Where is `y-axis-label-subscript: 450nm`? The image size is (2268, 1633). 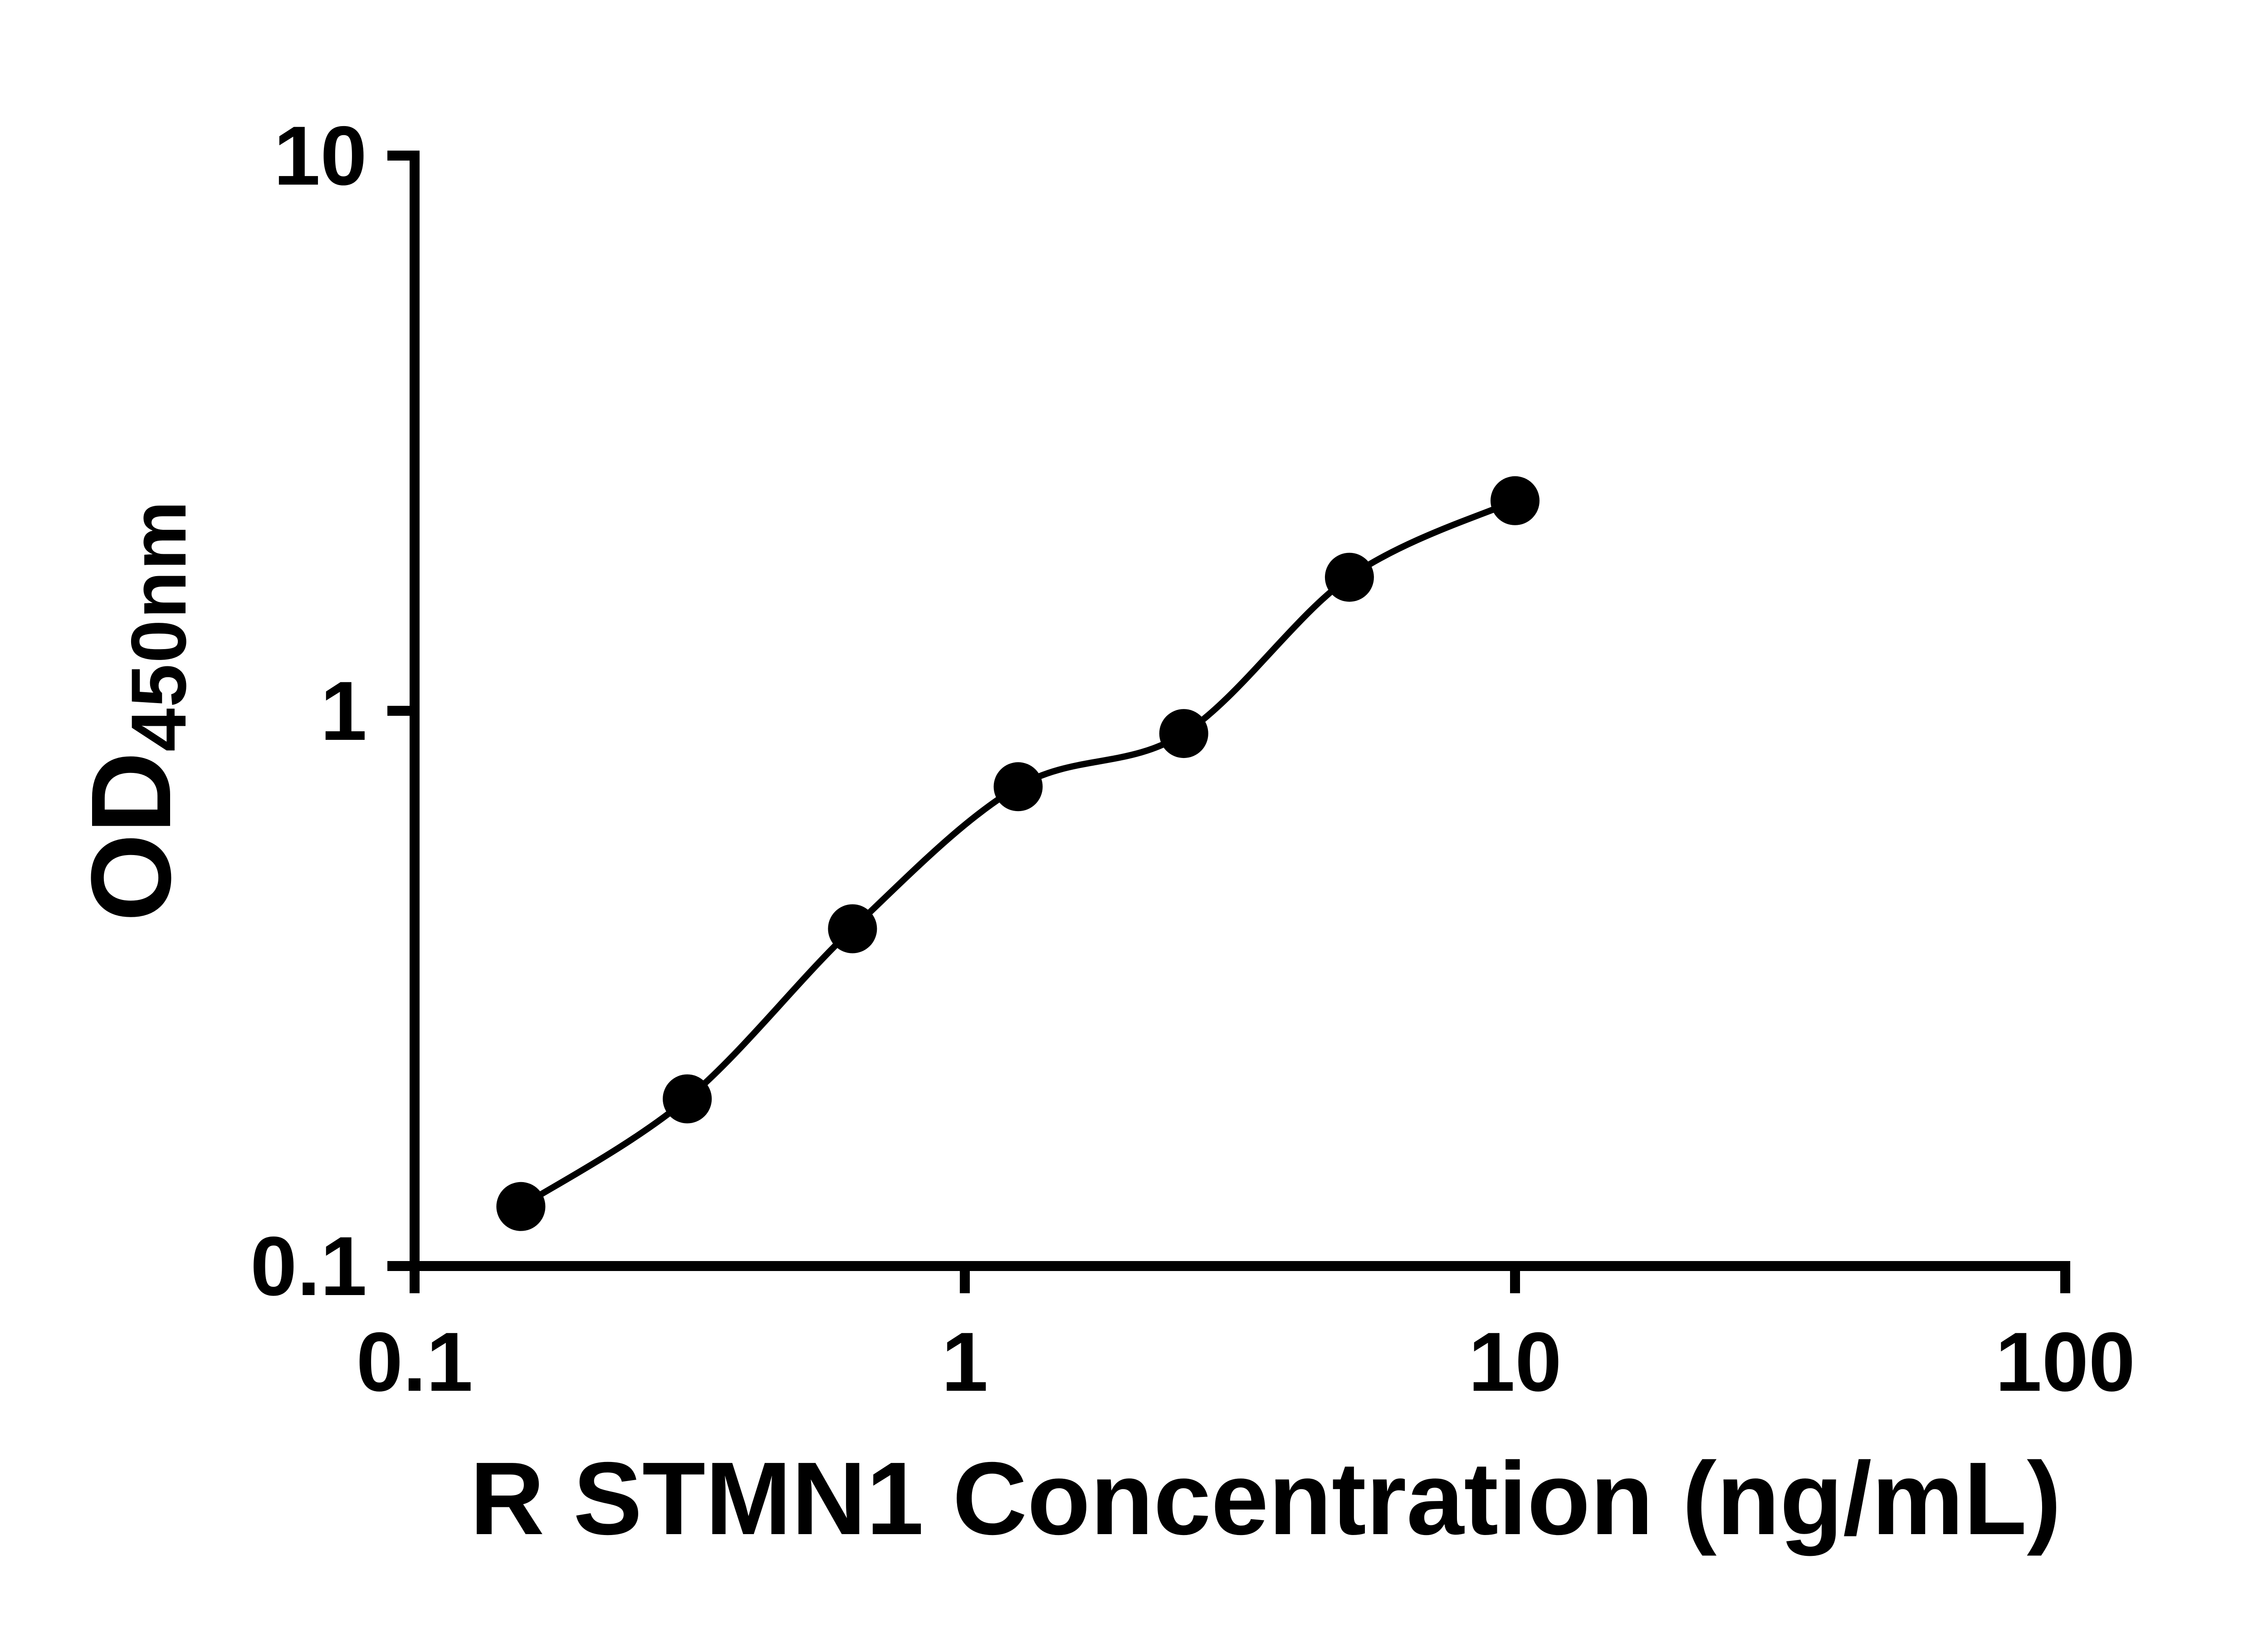 y-axis-label-subscript: 450nm is located at coordinates (158, 626).